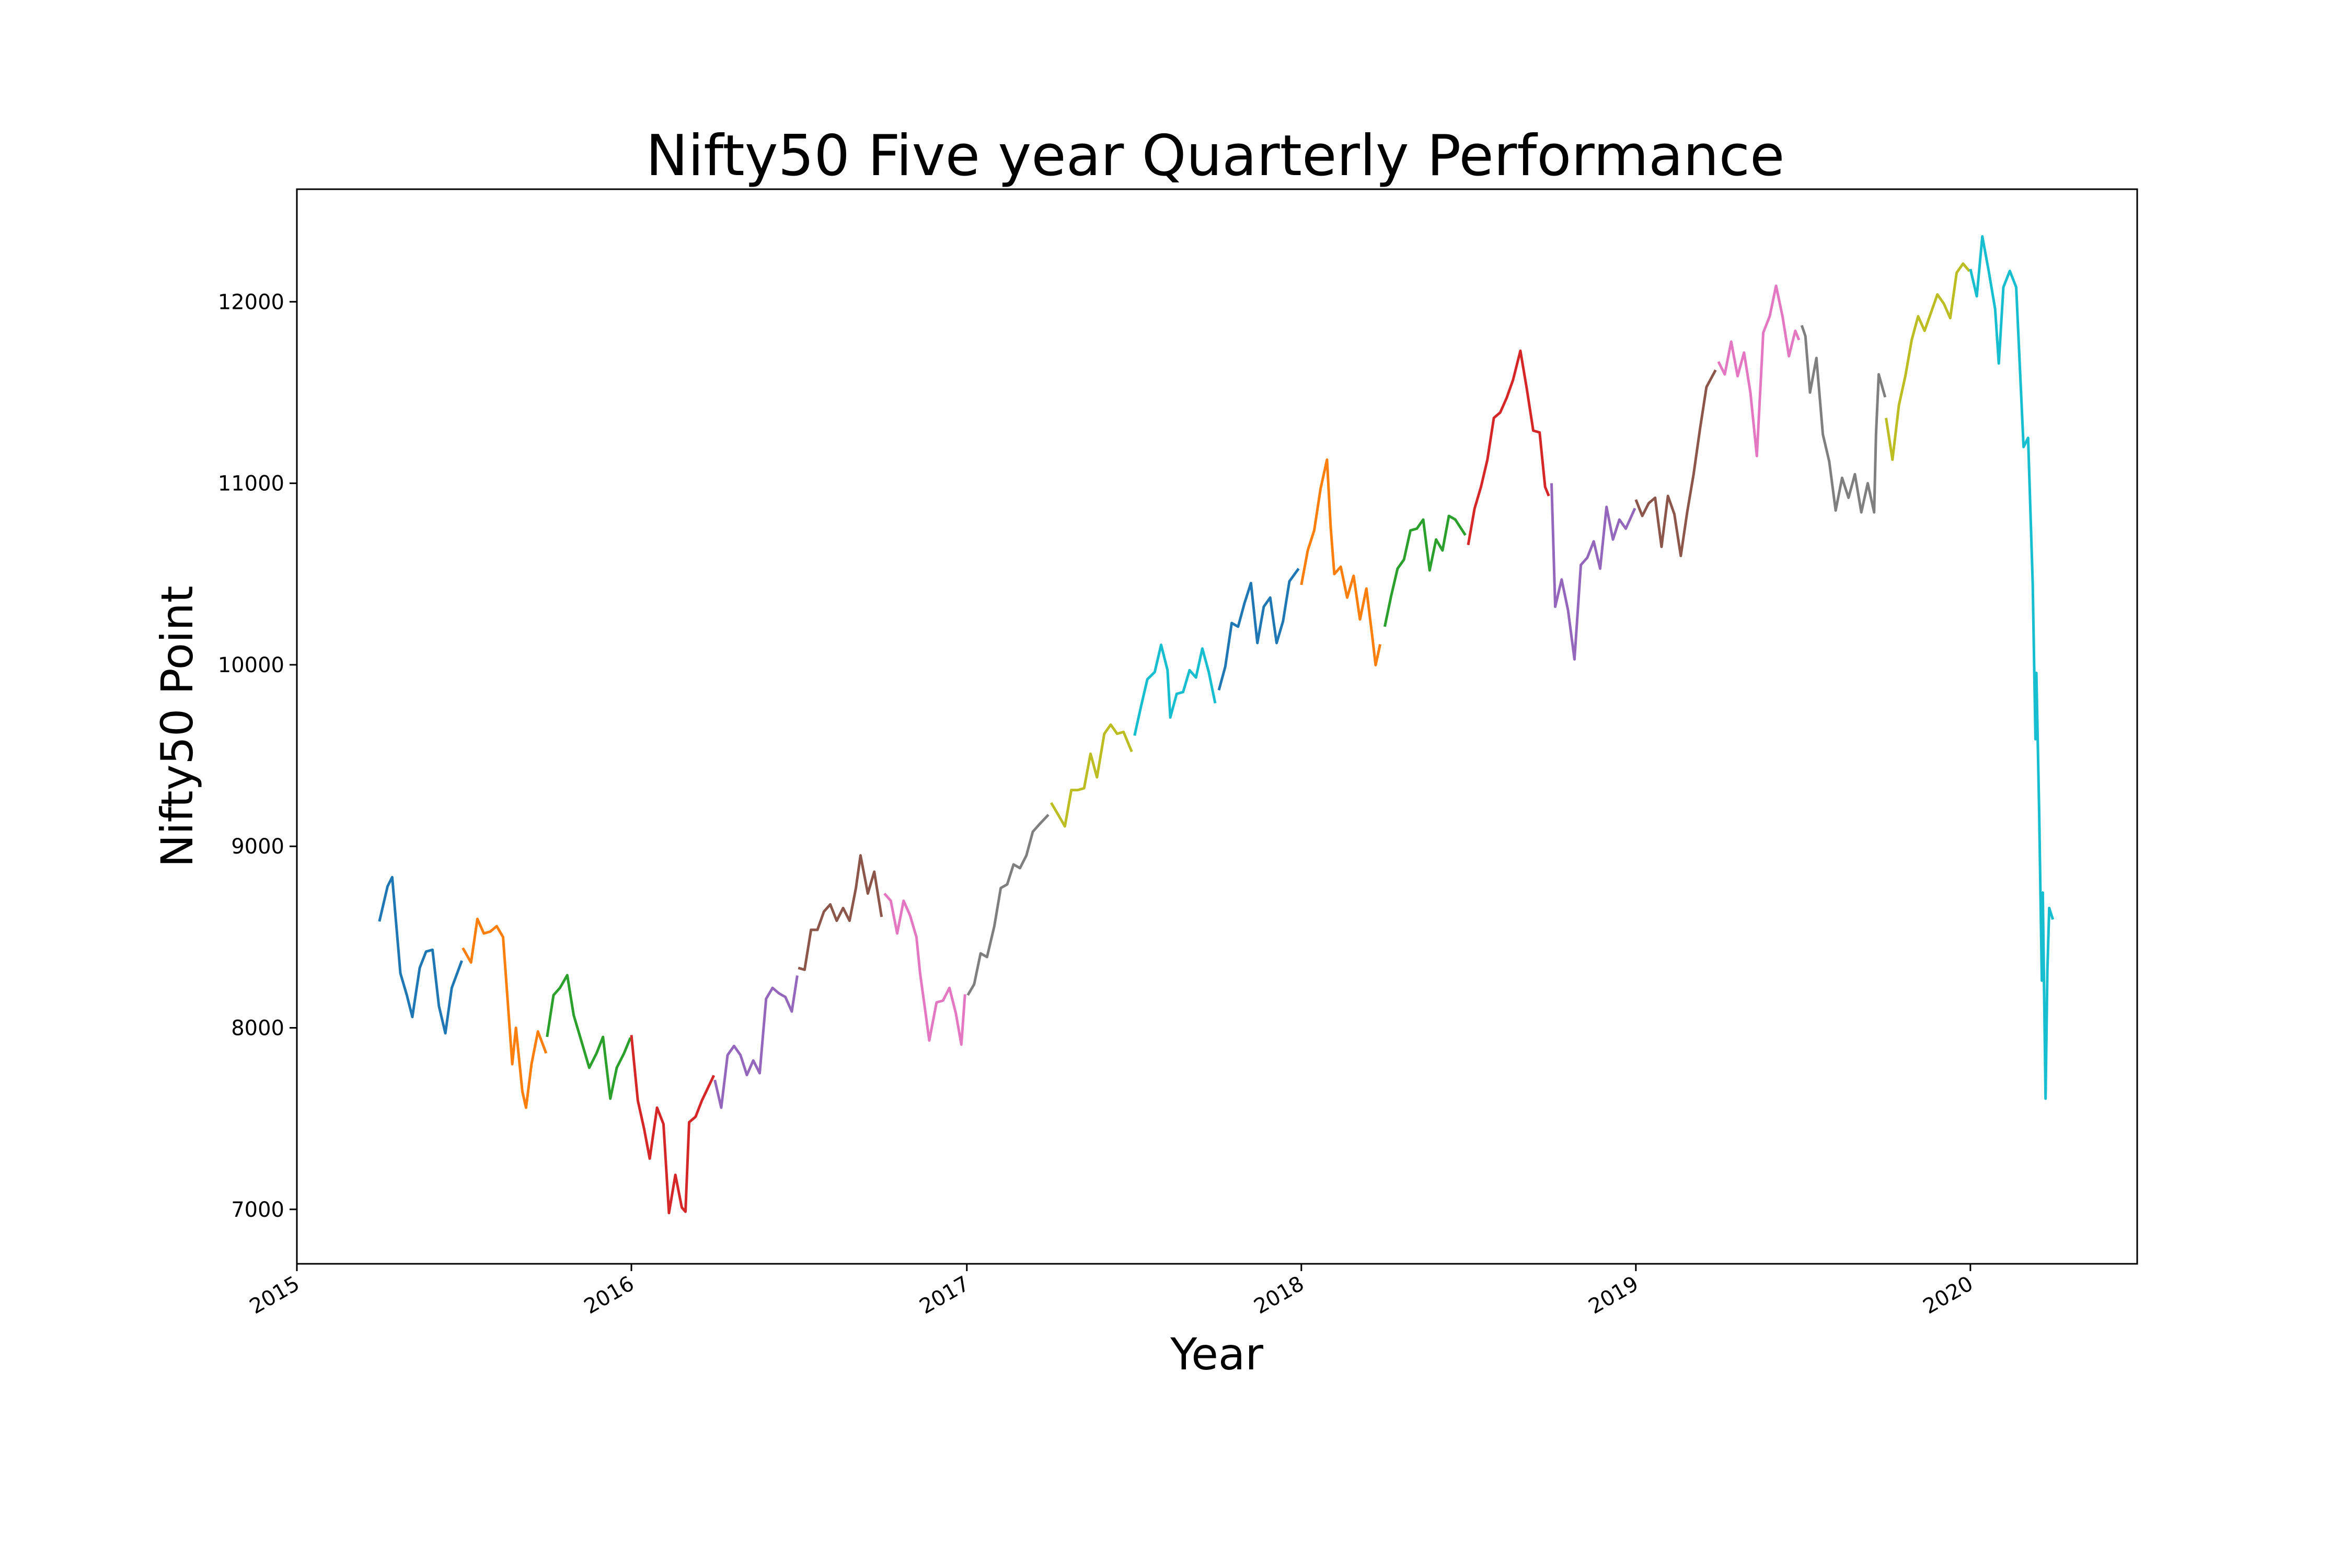 This screenshot has width=2352, height=1568. I want to click on y-tick-label-12000: 12000, so click(251, 302).